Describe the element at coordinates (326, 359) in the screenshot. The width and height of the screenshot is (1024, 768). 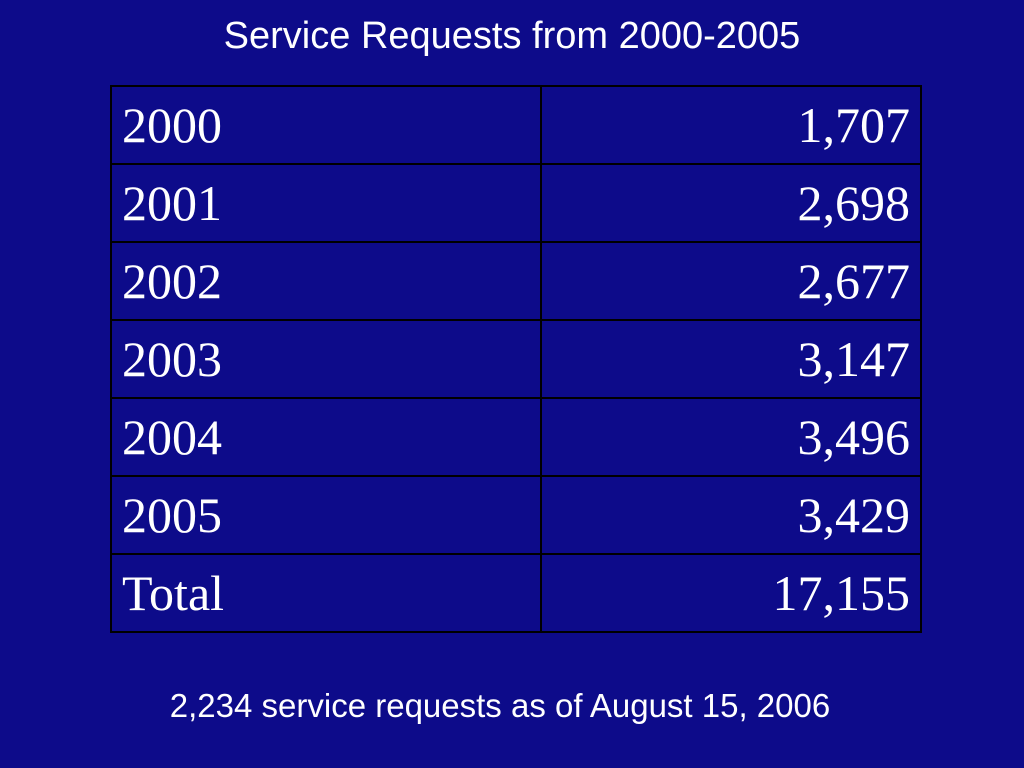
I see `year-cell: 2003` at that location.